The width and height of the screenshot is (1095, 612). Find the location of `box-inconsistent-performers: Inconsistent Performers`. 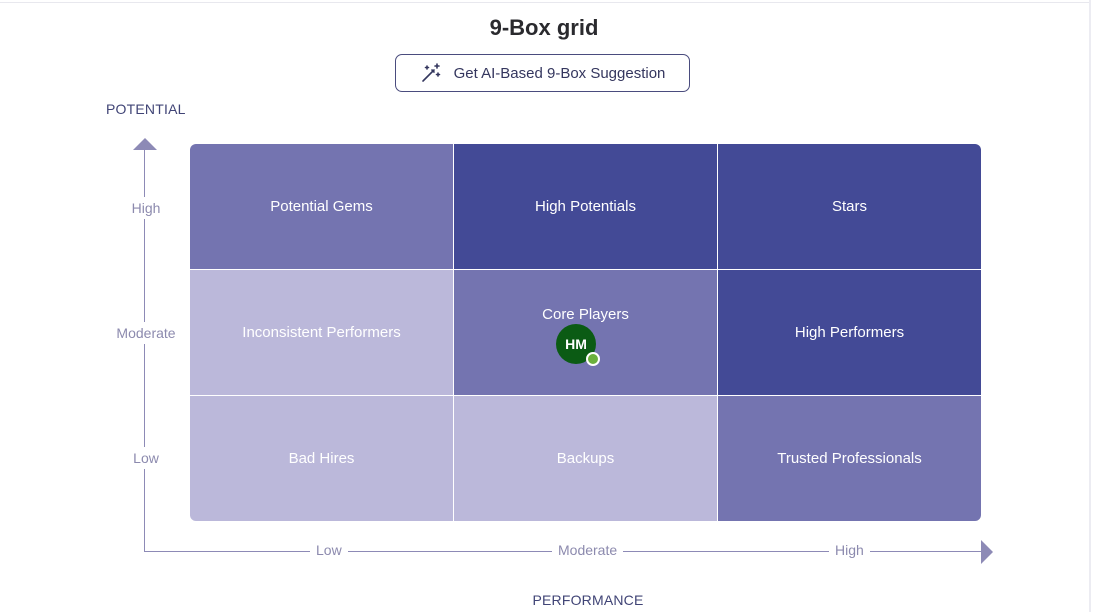

box-inconsistent-performers: Inconsistent Performers is located at coordinates (321, 332).